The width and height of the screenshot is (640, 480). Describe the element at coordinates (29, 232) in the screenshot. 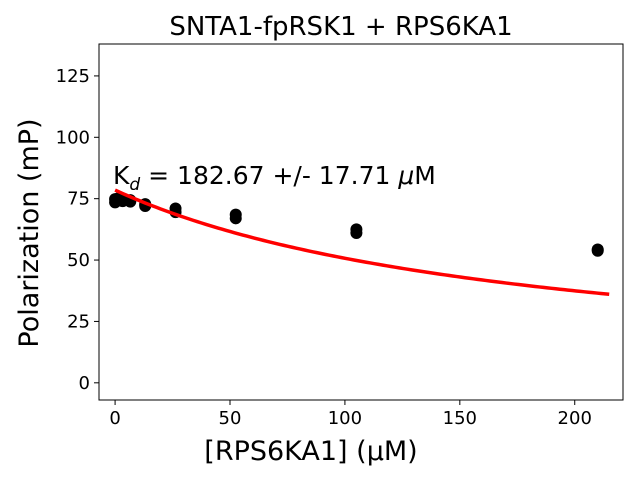

I see `y-axis-label: Polarization (mP)` at that location.